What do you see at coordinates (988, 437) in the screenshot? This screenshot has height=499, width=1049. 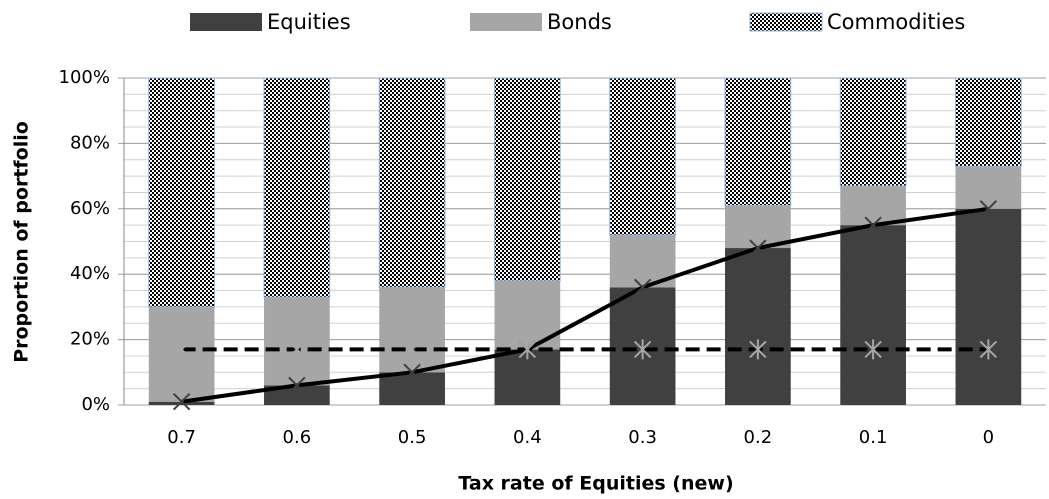 I see `x-tick-label: 0` at bounding box center [988, 437].